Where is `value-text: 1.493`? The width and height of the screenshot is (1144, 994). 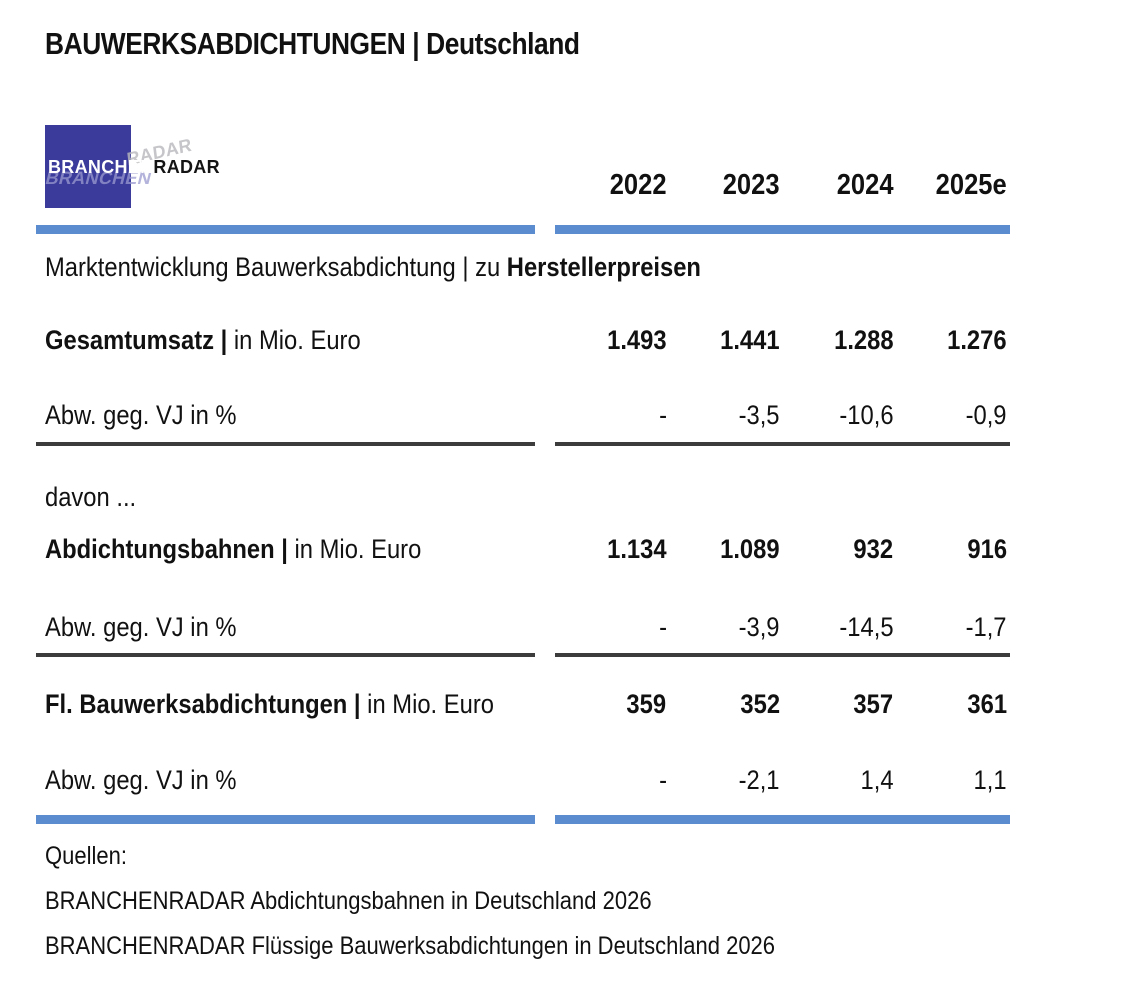 value-text: 1.493 is located at coordinates (637, 340).